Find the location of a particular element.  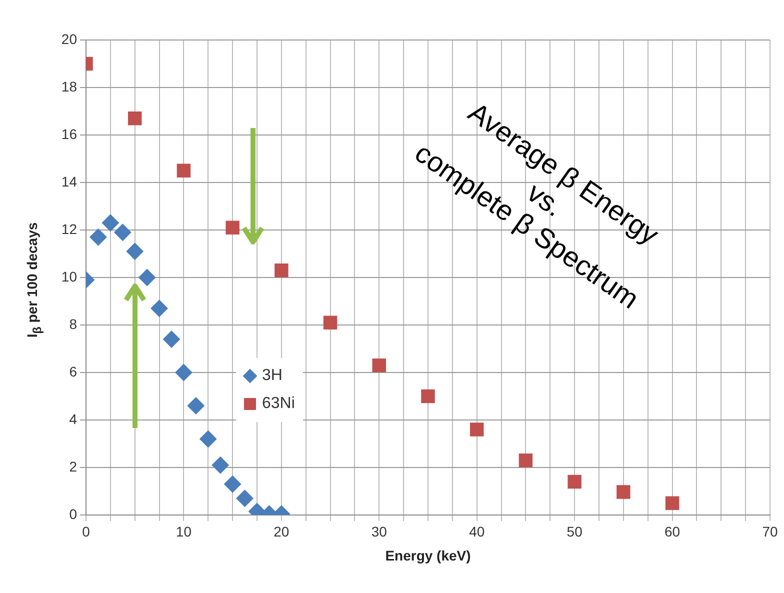

x-tick-label: 50 is located at coordinates (574, 531).